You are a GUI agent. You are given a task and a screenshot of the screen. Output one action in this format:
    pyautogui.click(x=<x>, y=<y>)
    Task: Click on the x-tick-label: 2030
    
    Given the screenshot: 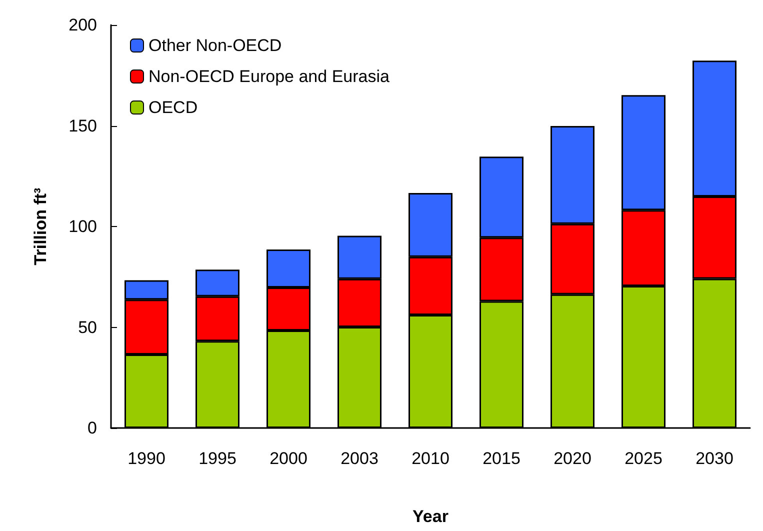 What is the action you would take?
    pyautogui.click(x=715, y=458)
    